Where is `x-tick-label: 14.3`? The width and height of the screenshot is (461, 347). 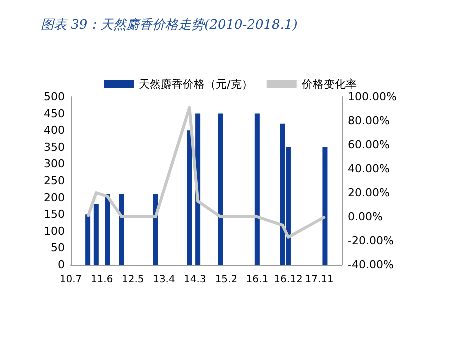 x-tick-label: 14.3 is located at coordinates (195, 280).